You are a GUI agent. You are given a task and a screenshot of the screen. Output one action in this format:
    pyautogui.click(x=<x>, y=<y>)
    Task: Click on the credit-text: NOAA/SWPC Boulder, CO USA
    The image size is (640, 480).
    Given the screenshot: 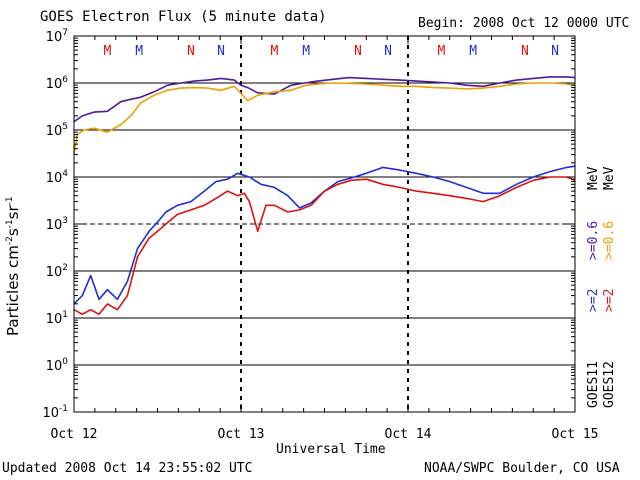 What is the action you would take?
    pyautogui.click(x=522, y=468)
    